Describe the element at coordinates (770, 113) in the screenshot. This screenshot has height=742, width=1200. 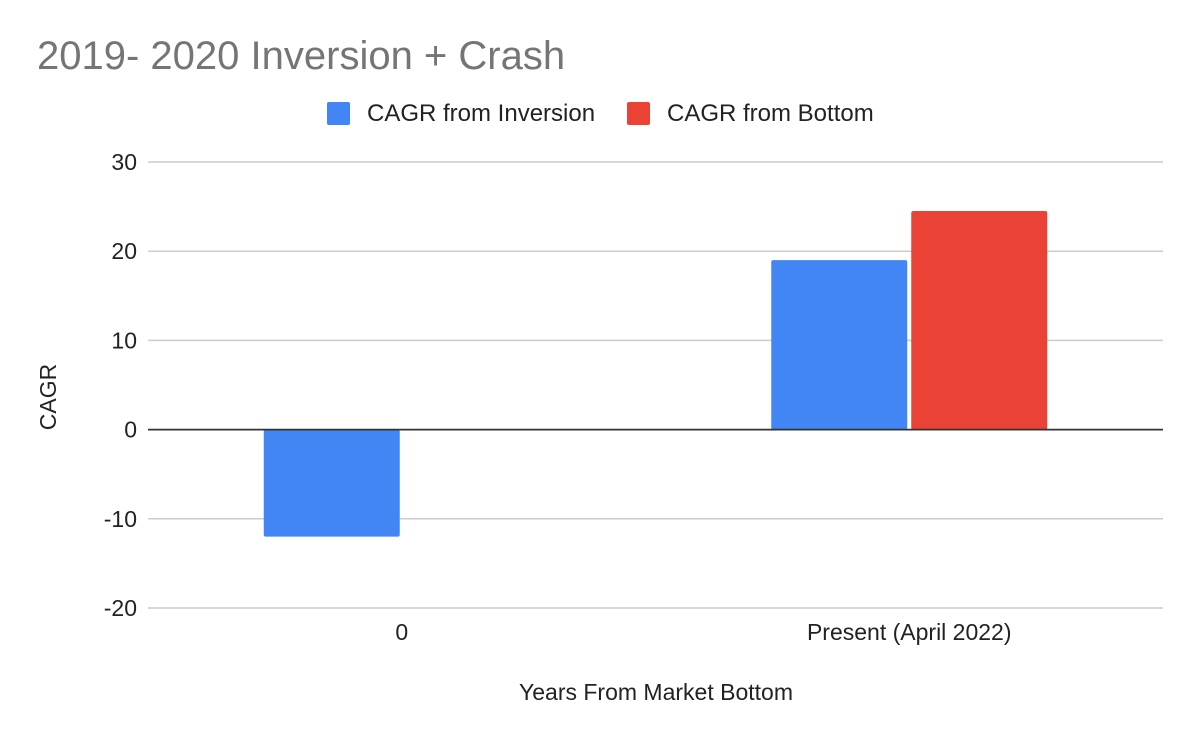
I see `legend-label-bottom: CAGR from Bottom` at that location.